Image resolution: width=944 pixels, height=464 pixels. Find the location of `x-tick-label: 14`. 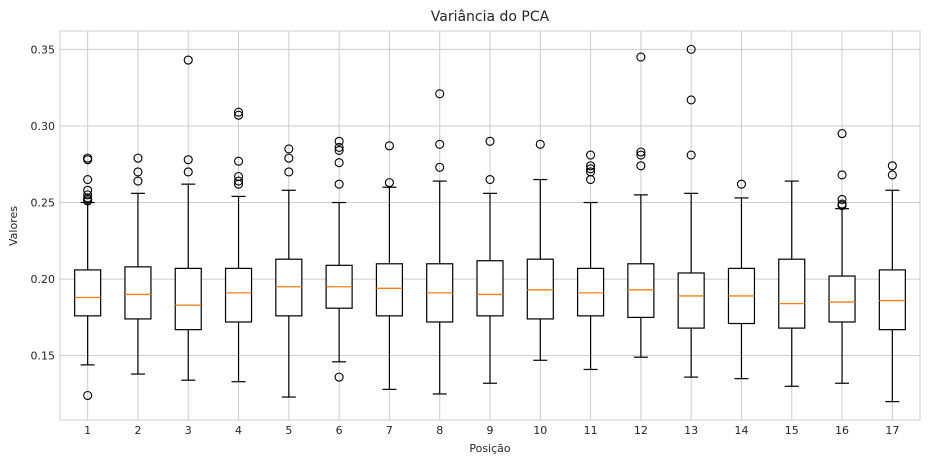

x-tick-label: 14 is located at coordinates (741, 430).